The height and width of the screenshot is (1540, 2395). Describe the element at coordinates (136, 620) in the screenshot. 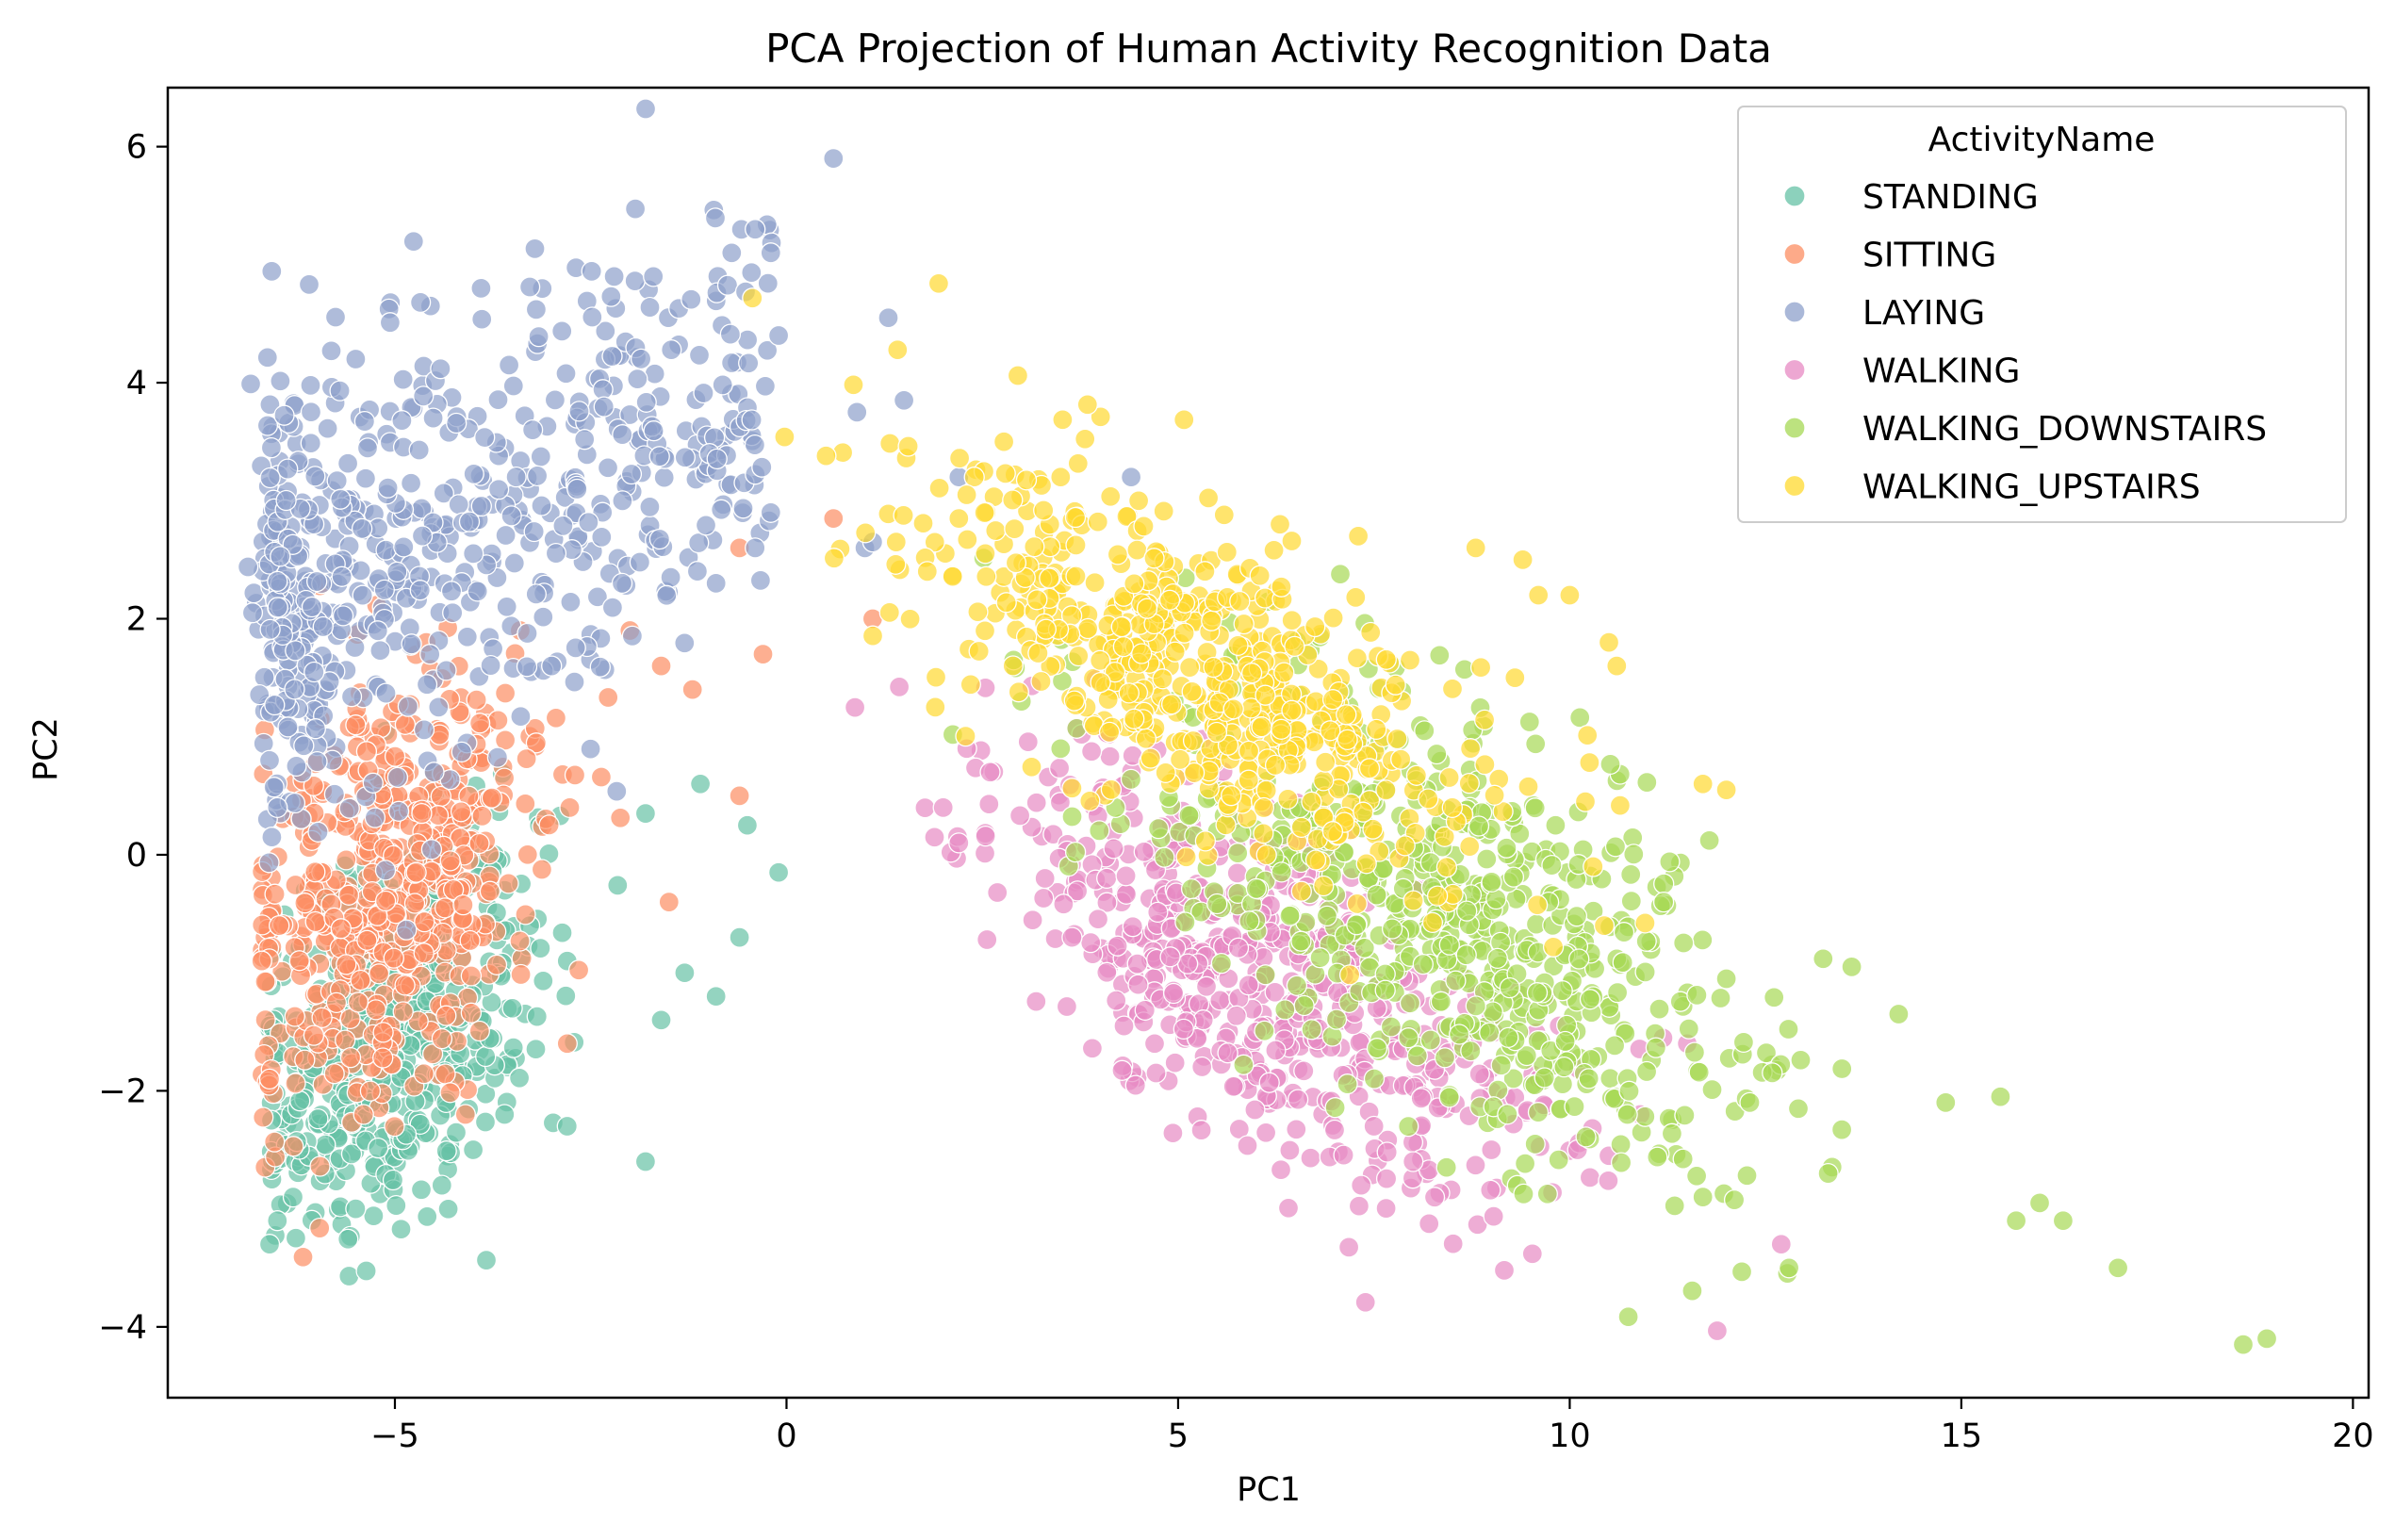

I see `y-tick-label: 2` at that location.